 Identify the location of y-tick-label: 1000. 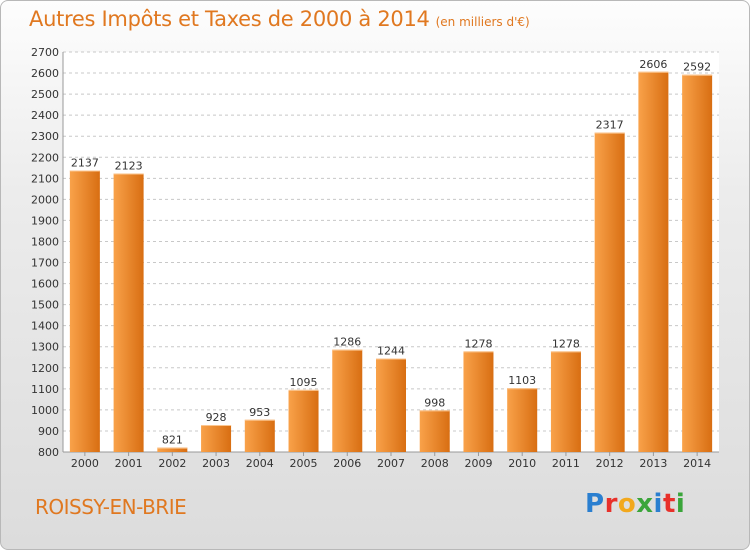
(45, 410).